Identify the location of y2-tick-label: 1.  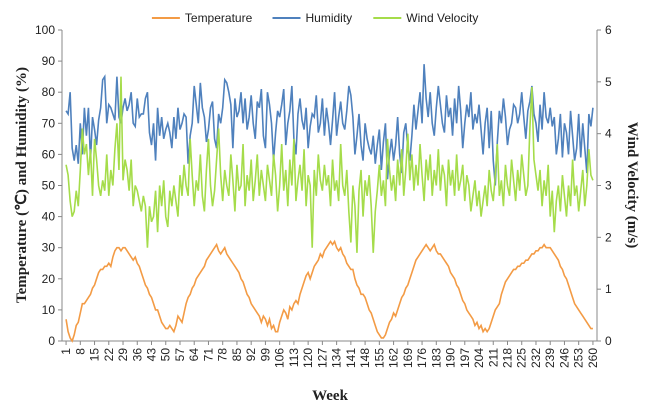
(608, 289).